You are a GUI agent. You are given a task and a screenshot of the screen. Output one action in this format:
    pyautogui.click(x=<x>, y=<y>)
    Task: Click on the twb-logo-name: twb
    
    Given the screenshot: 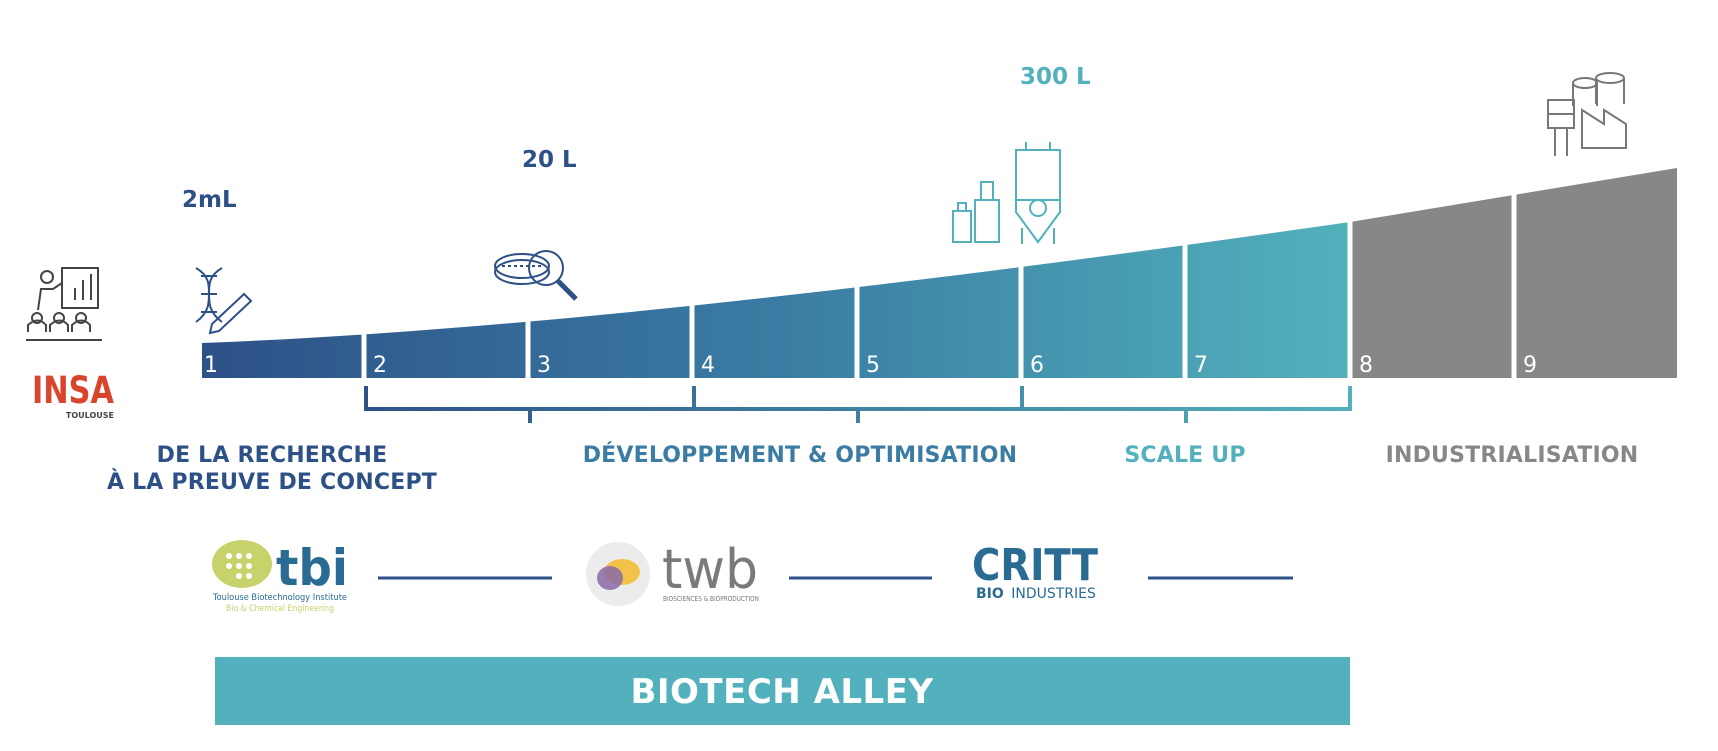 What is the action you would take?
    pyautogui.click(x=710, y=569)
    